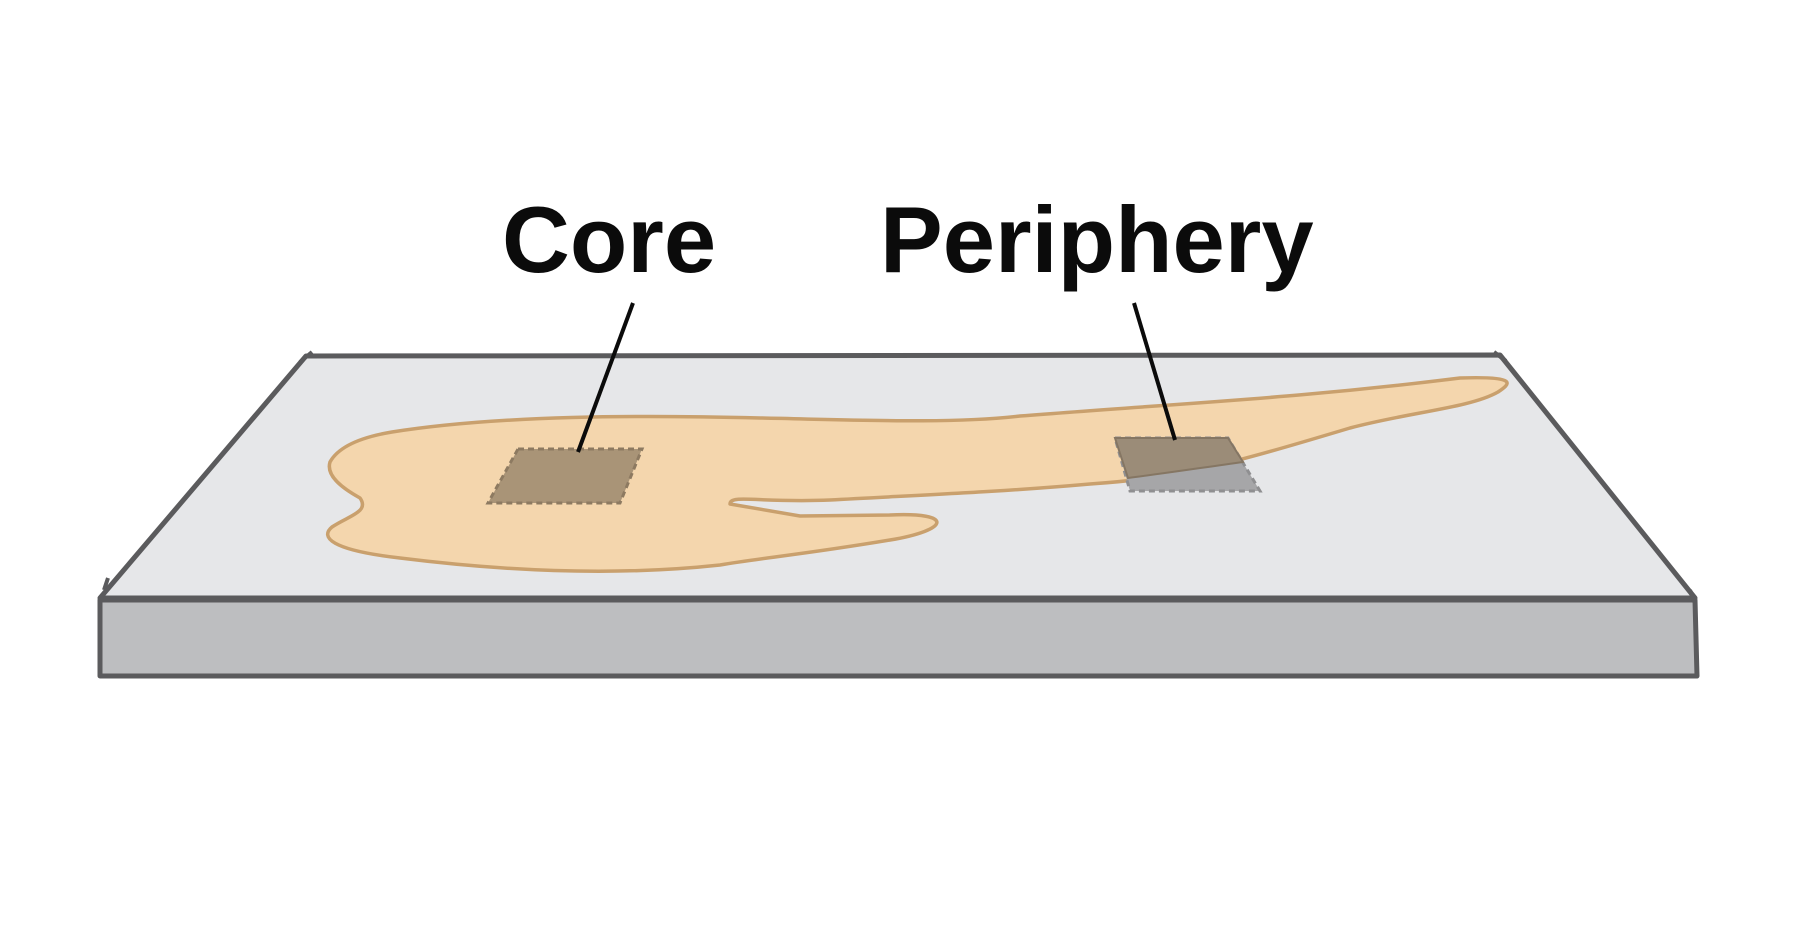 This screenshot has width=1796, height=946. What do you see at coordinates (898, 638) in the screenshot?
I see `slide-front-edge` at bounding box center [898, 638].